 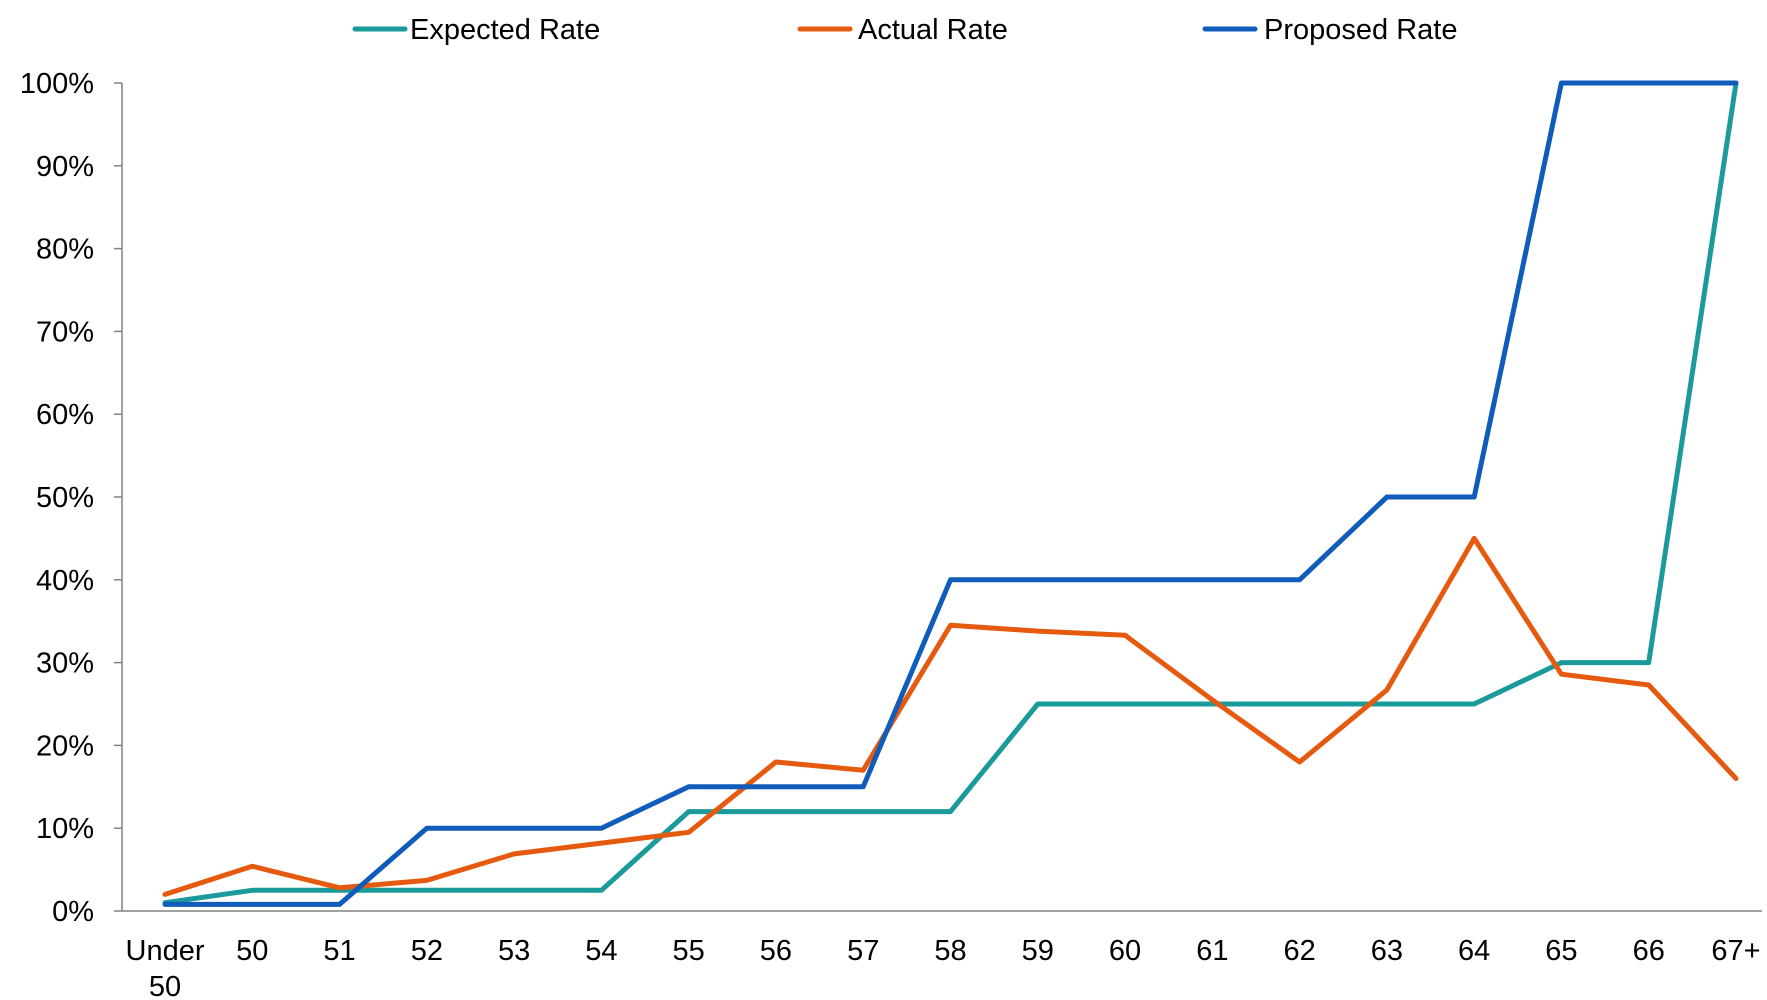 What do you see at coordinates (165, 951) in the screenshot?
I see `x-tick-label-line: Under` at bounding box center [165, 951].